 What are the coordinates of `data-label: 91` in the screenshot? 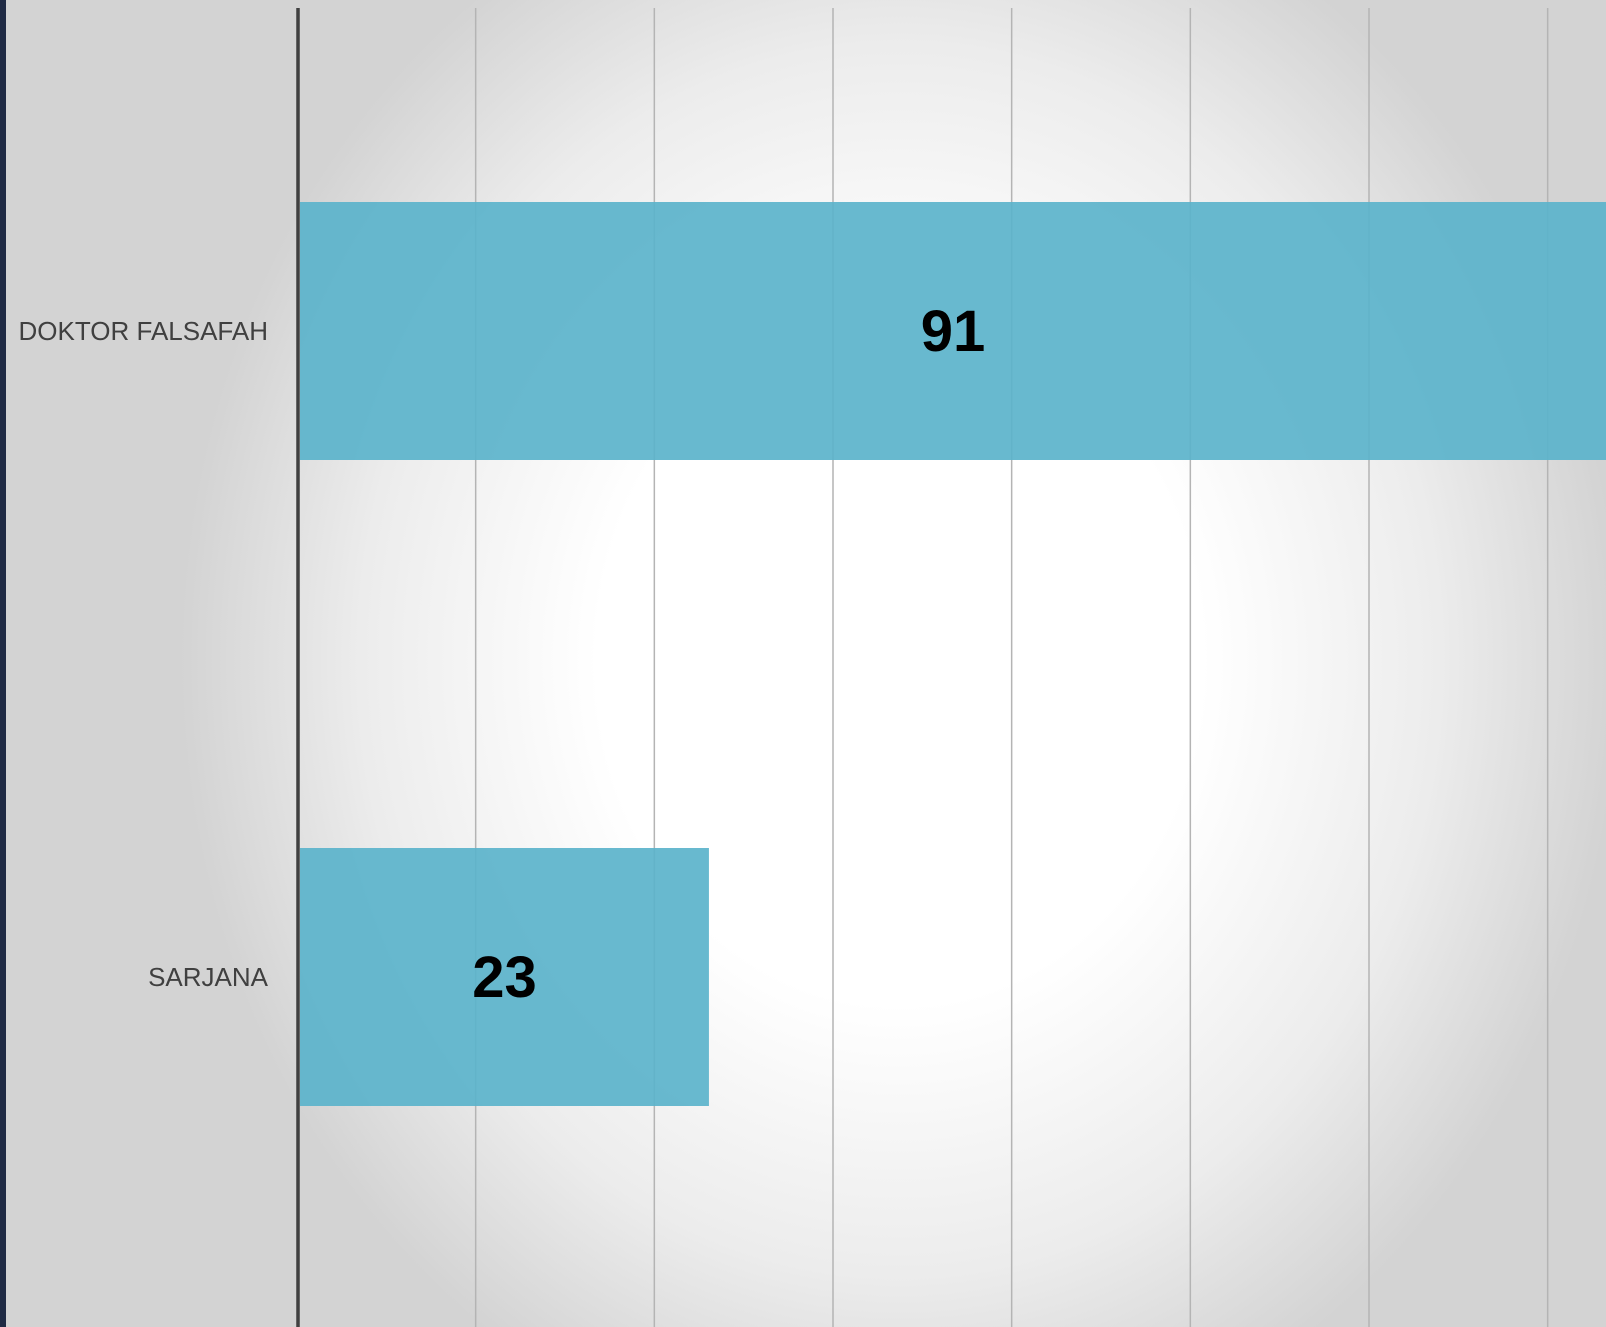 It's located at (953, 331).